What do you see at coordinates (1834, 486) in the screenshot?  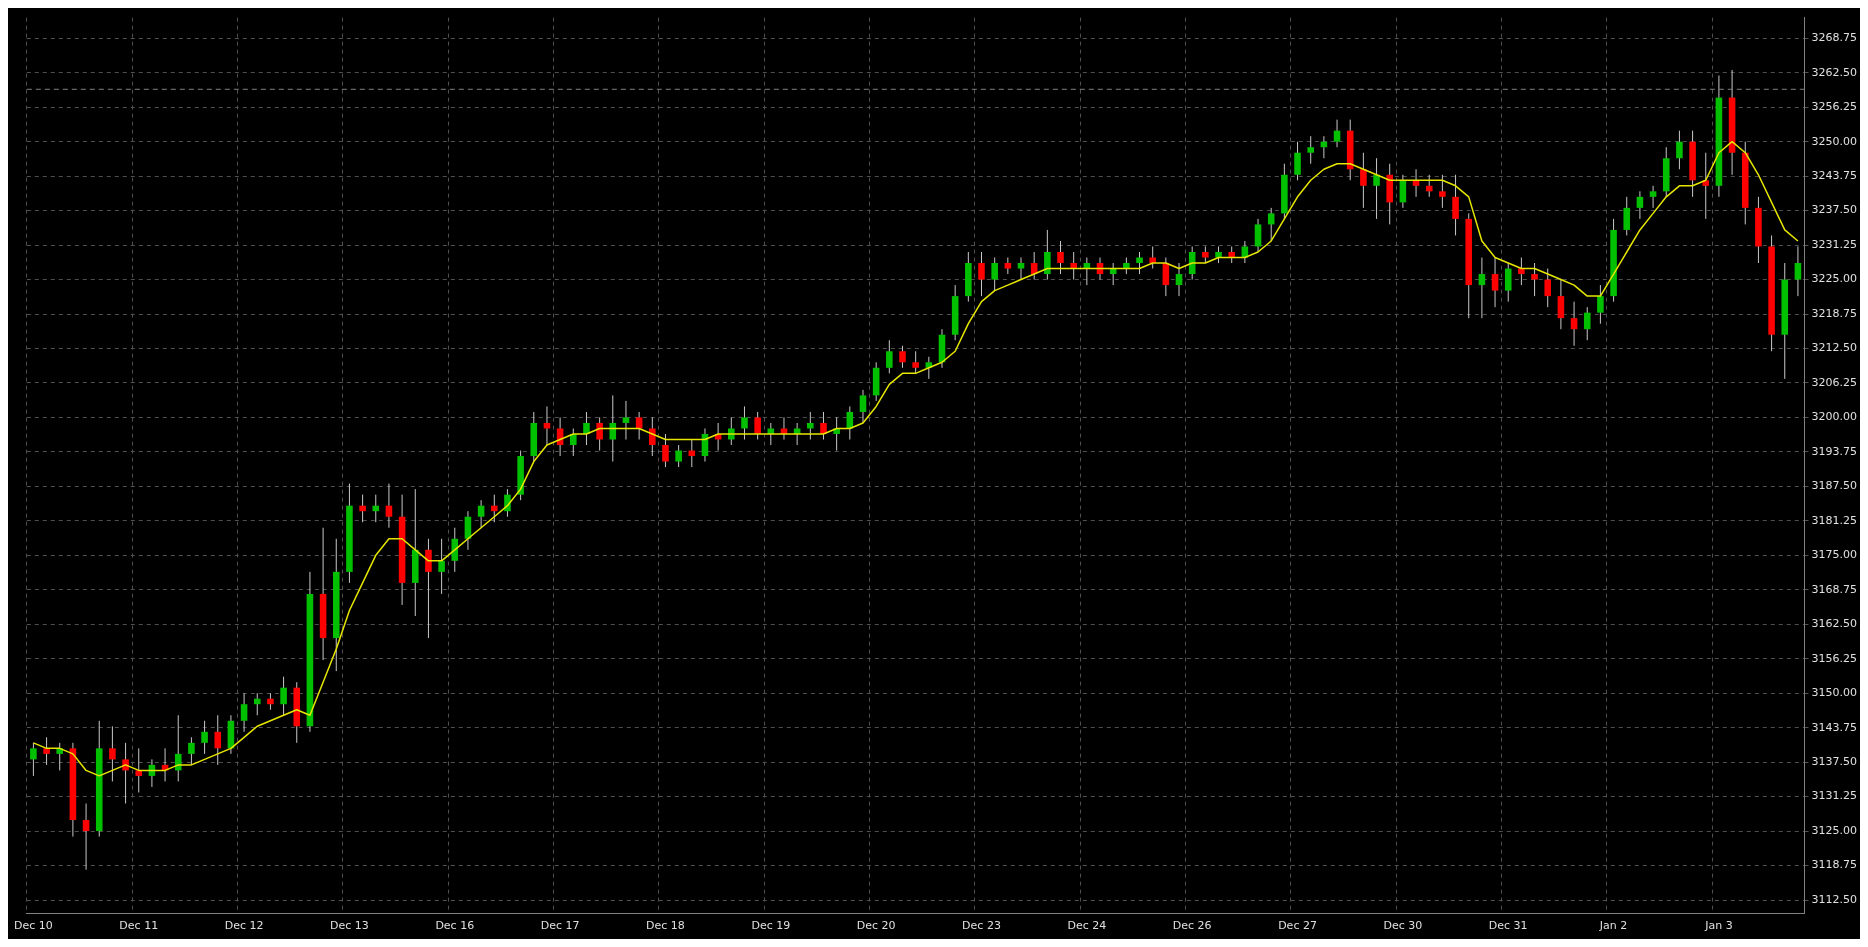 I see `y-tick-label: 3187.50` at bounding box center [1834, 486].